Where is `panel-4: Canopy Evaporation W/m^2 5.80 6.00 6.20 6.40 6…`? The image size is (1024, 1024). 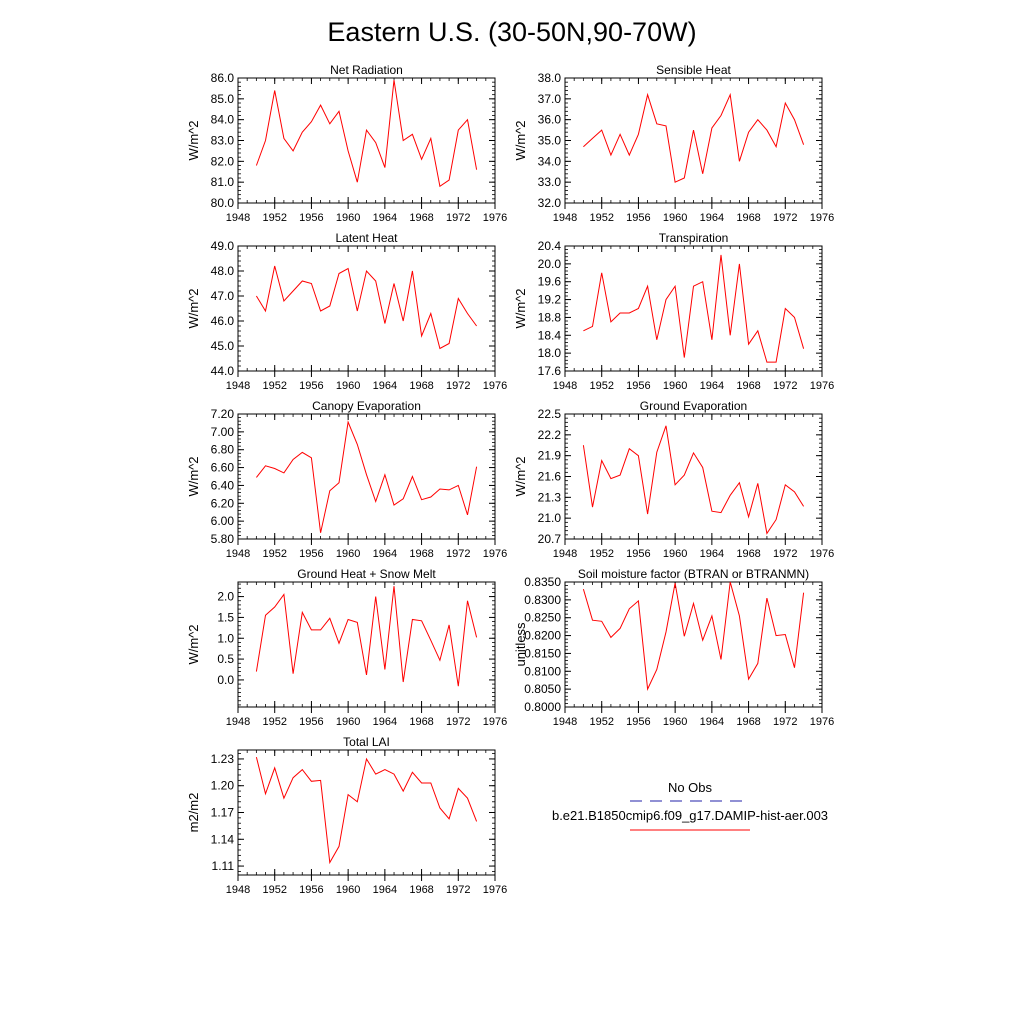 panel-4: Canopy Evaporation W/m^2 5.80 6.00 6.20 6.40 6… is located at coordinates (346, 479).